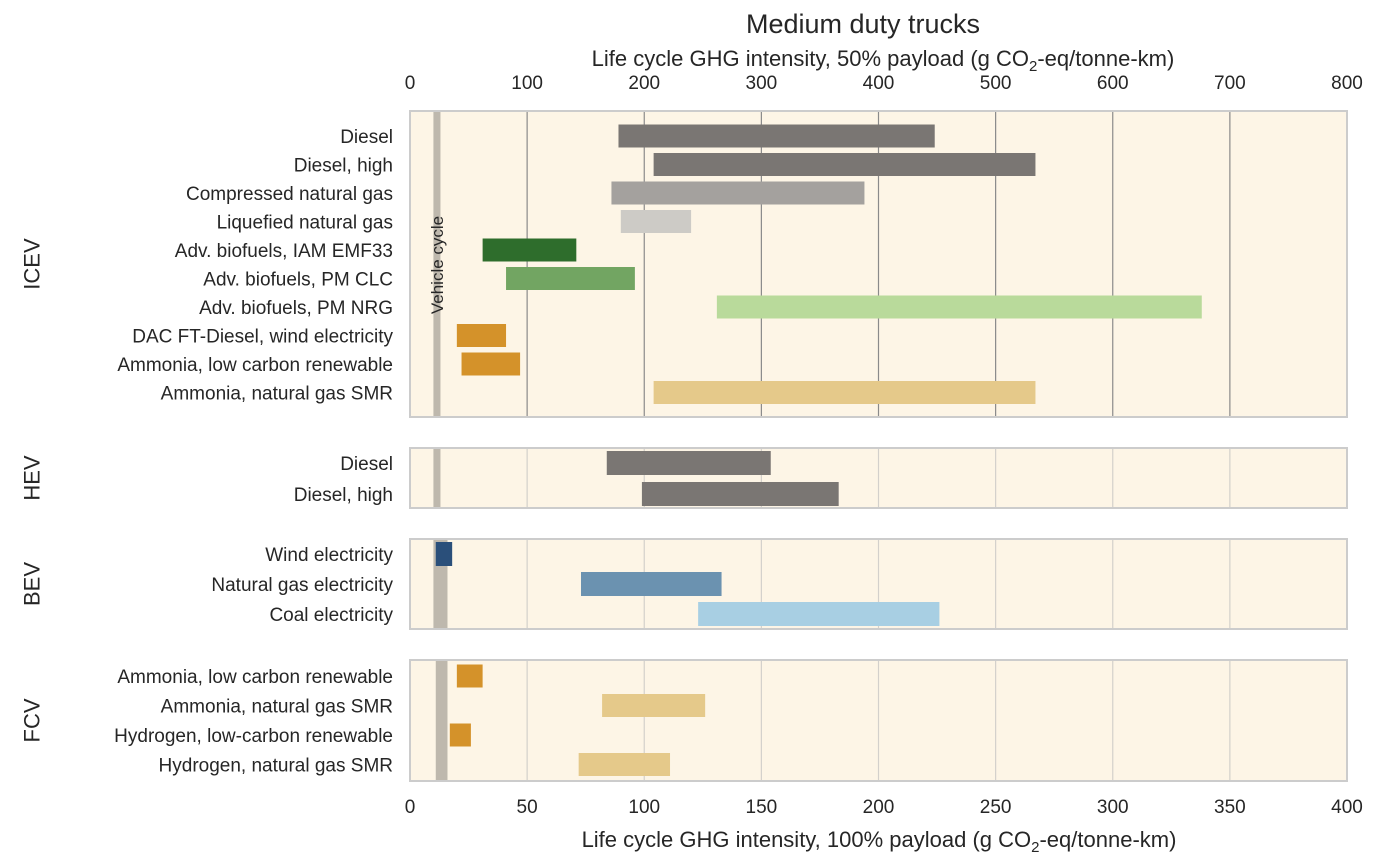 This screenshot has width=1379, height=865. What do you see at coordinates (644, 83) in the screenshot?
I see `top-tick-label: 200` at bounding box center [644, 83].